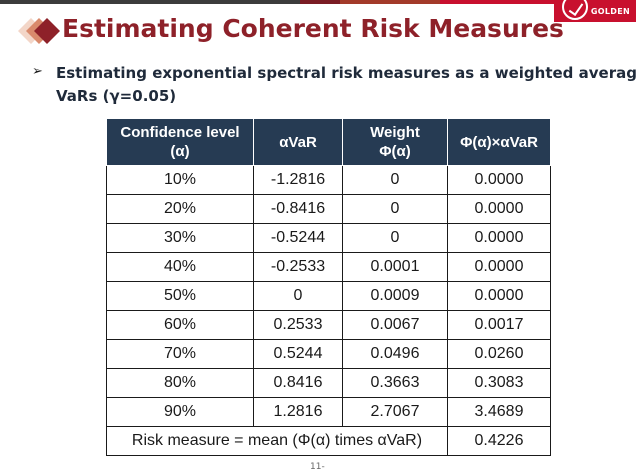 The width and height of the screenshot is (636, 472). I want to click on cell-confidence: 60%, so click(180, 325).